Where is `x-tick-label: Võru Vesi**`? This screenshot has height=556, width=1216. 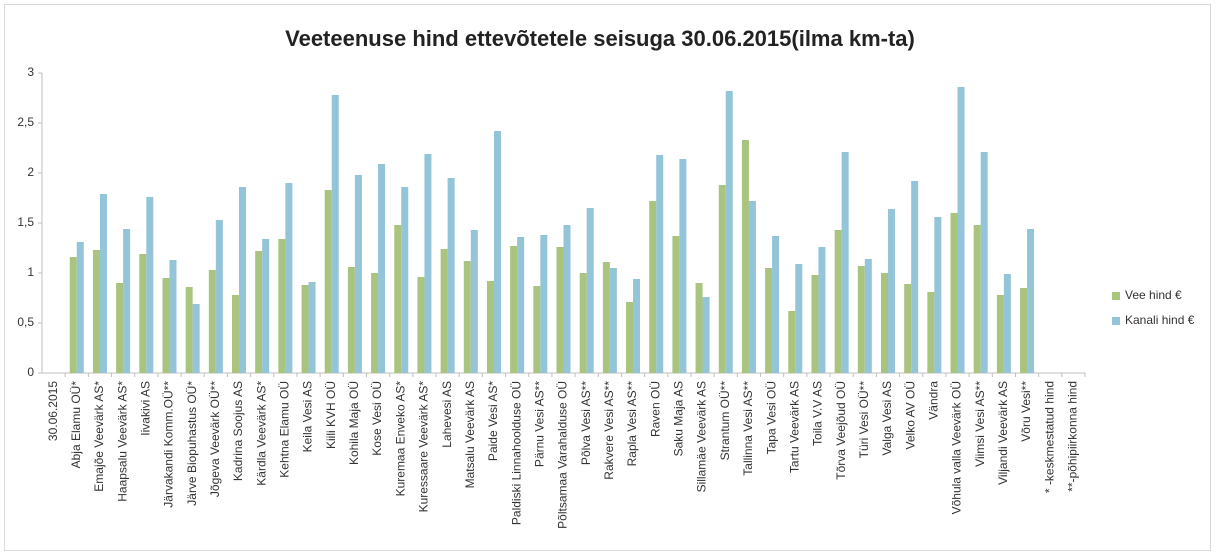 x-tick-label: Võru Vesi** is located at coordinates (1026, 411).